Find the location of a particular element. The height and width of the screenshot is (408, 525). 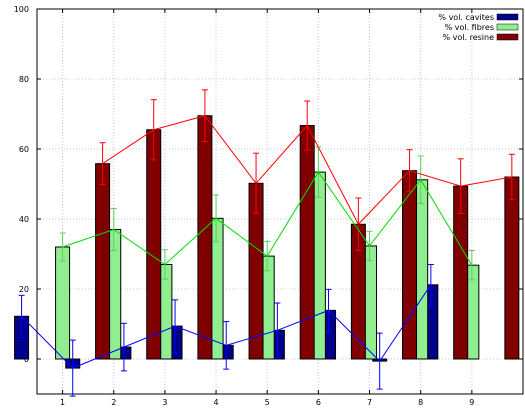

y-tick-label: 100 is located at coordinates (21, 9).